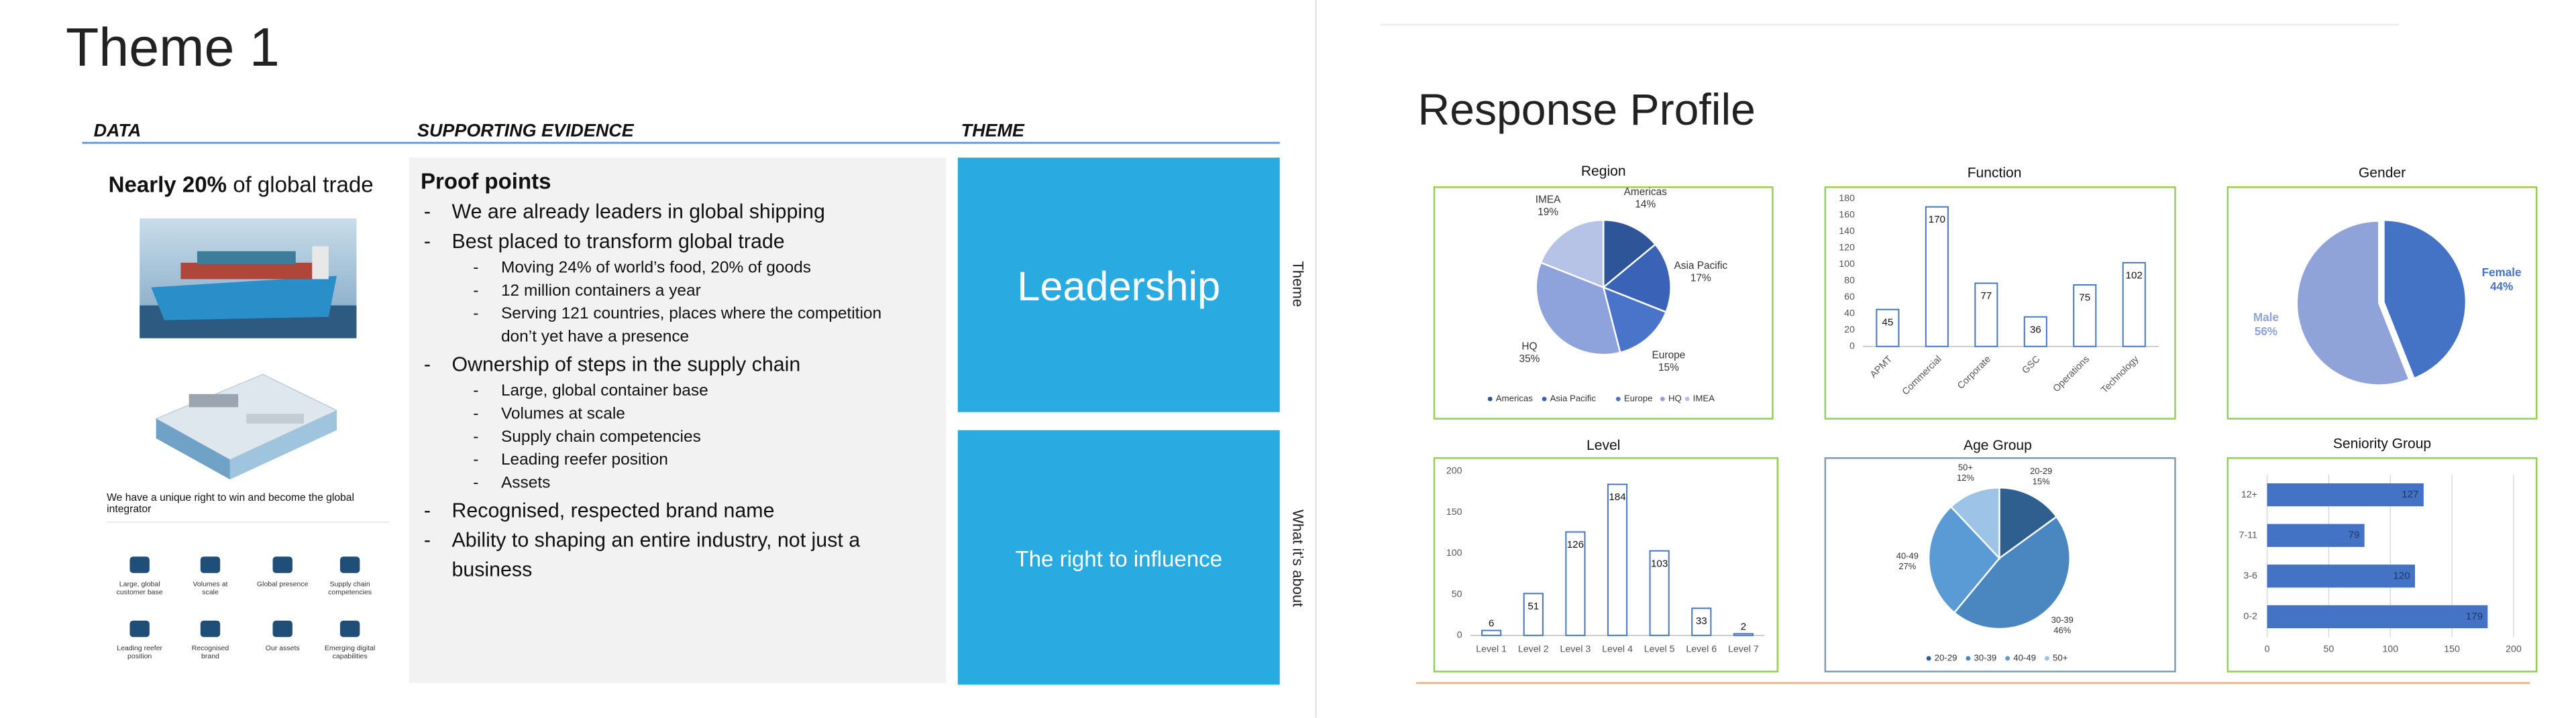 The width and height of the screenshot is (2576, 718). What do you see at coordinates (1575, 649) in the screenshot?
I see `x-tick-label: Level 3` at bounding box center [1575, 649].